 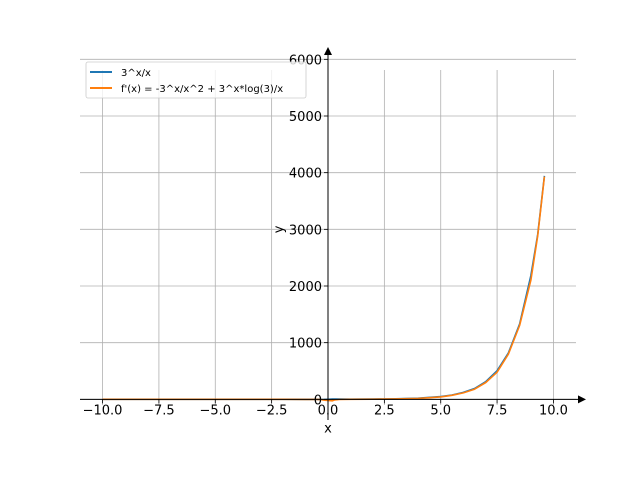 I want to click on y-tick-label: 0, so click(x=318, y=400).